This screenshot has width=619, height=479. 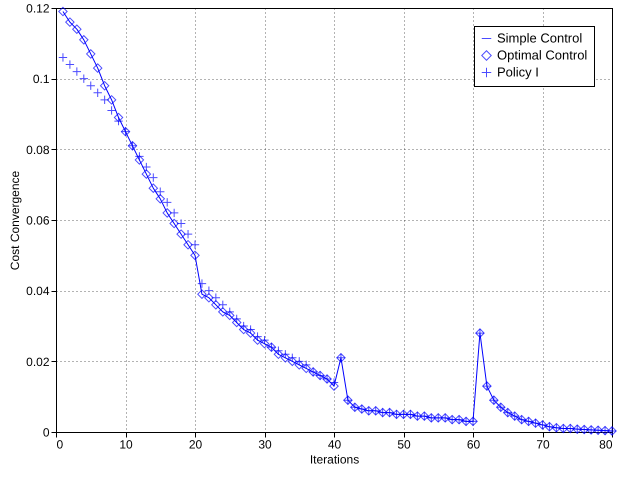 What do you see at coordinates (335, 459) in the screenshot?
I see `x-axis-title: Iterations` at bounding box center [335, 459].